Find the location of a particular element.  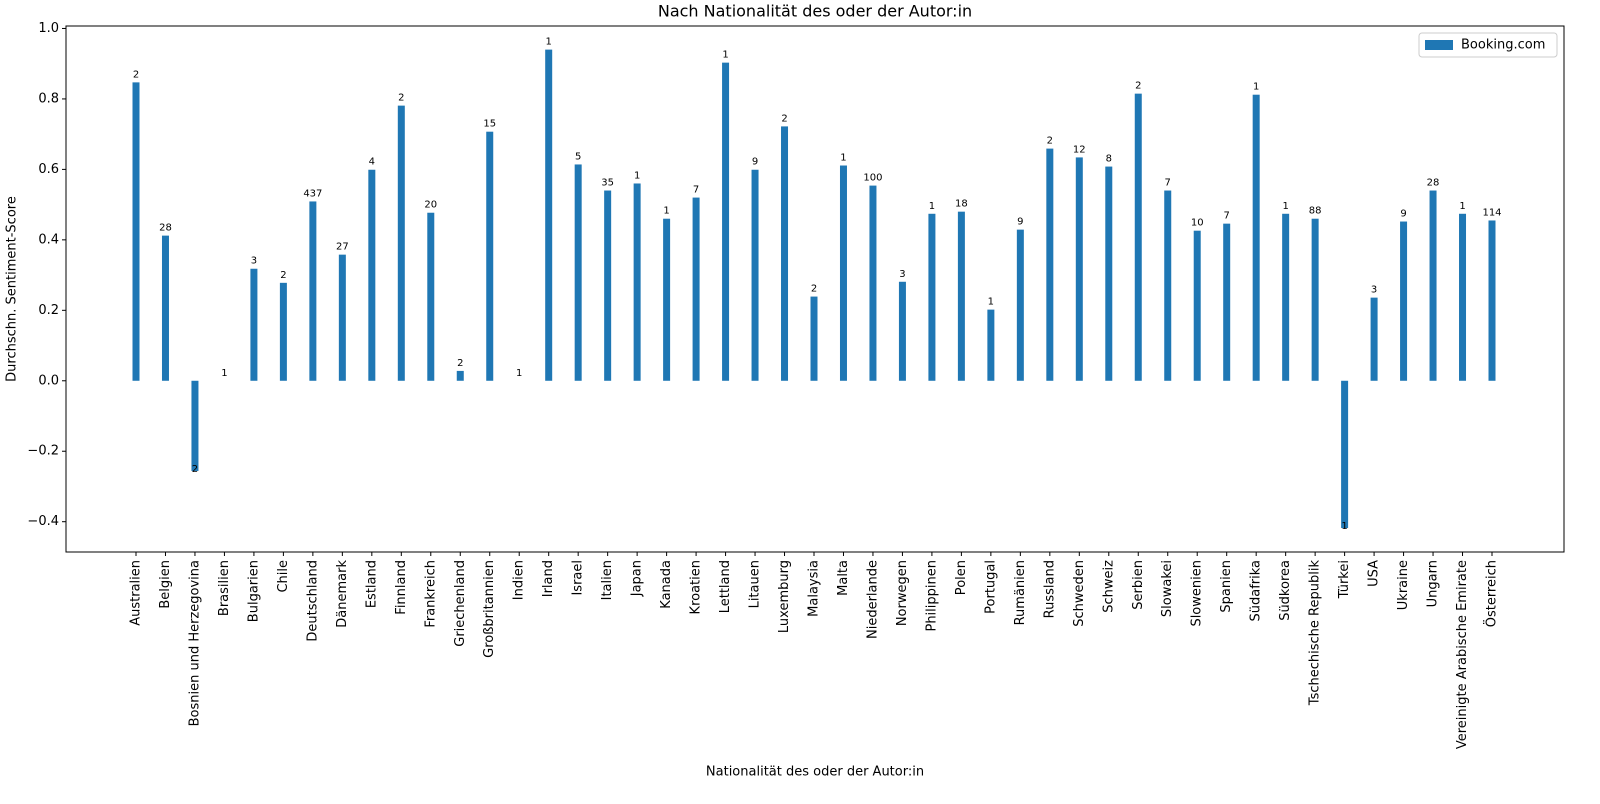

bar-annotation: 12 is located at coordinates (1079, 149).